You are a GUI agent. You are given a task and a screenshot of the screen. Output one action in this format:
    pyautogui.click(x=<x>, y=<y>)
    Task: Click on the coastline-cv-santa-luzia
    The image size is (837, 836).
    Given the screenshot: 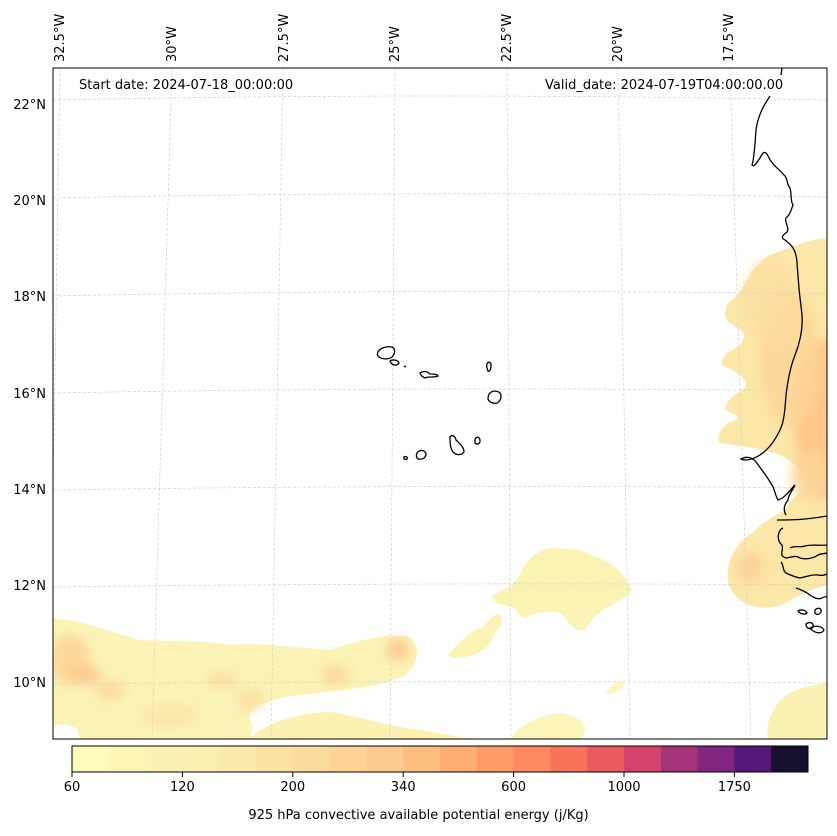 What is the action you would take?
    pyautogui.click(x=405, y=366)
    